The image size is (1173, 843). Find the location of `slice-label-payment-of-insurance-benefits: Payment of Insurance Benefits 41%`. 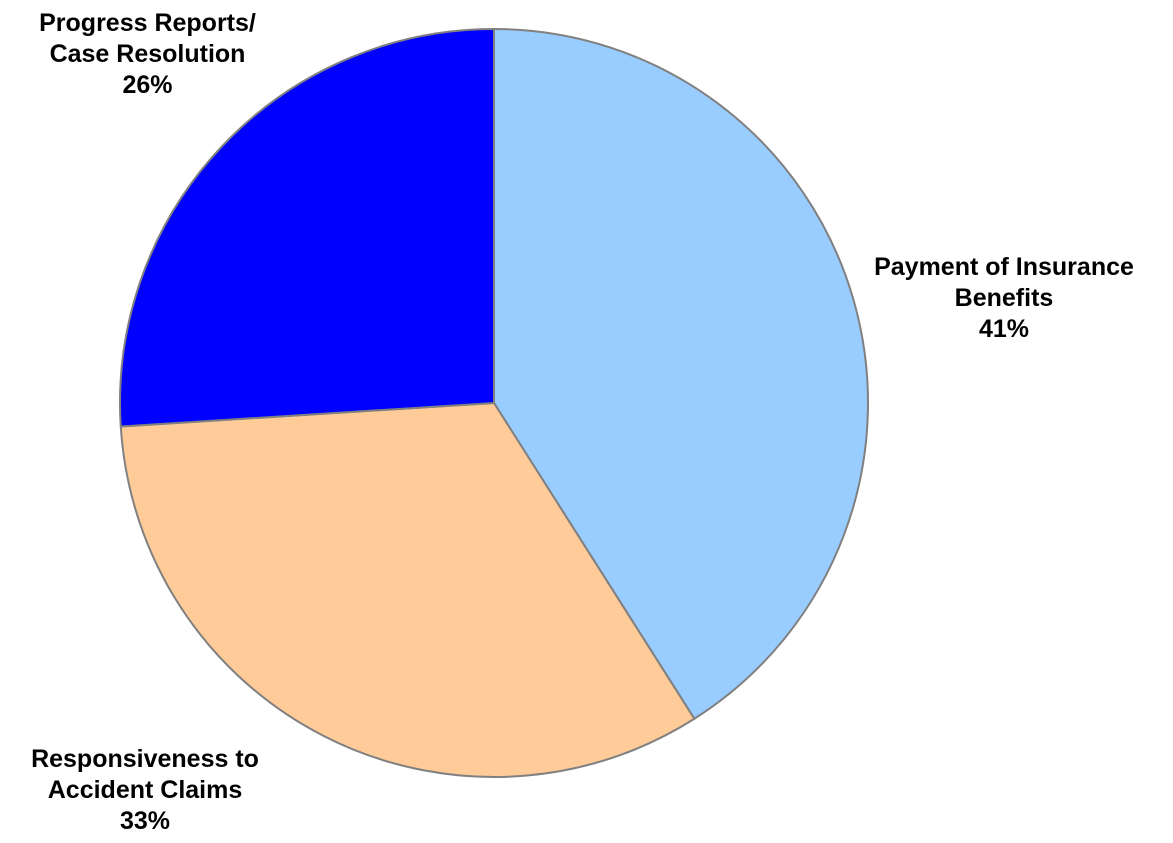

slice-label-payment-of-insurance-benefits: Payment of Insurance Benefits 41% is located at coordinates (1004, 298).